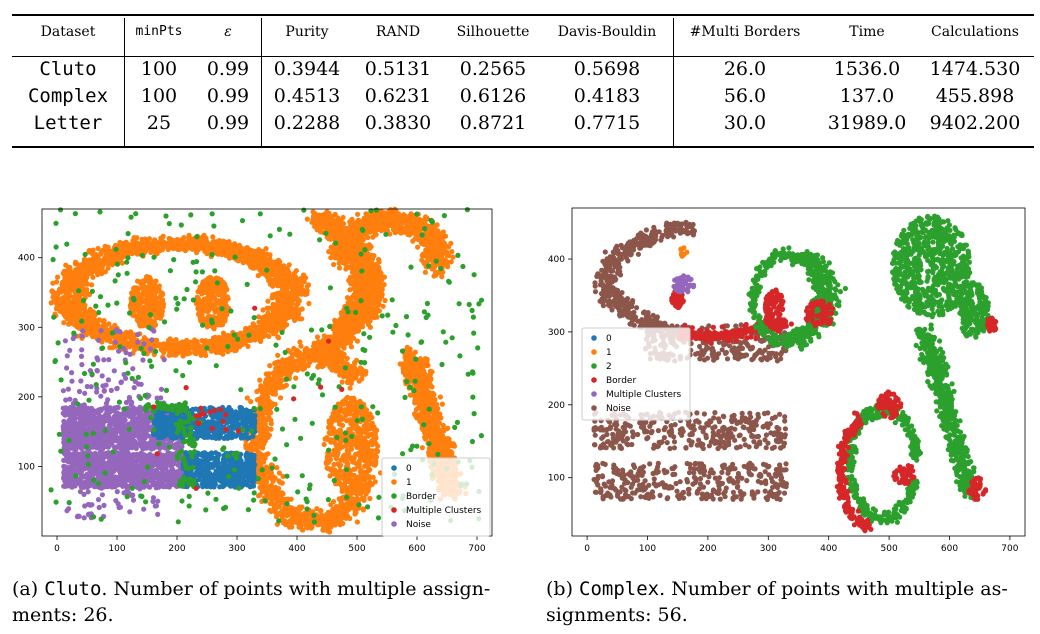  What do you see at coordinates (867, 96) in the screenshot?
I see `table-cell: 137.0` at bounding box center [867, 96].